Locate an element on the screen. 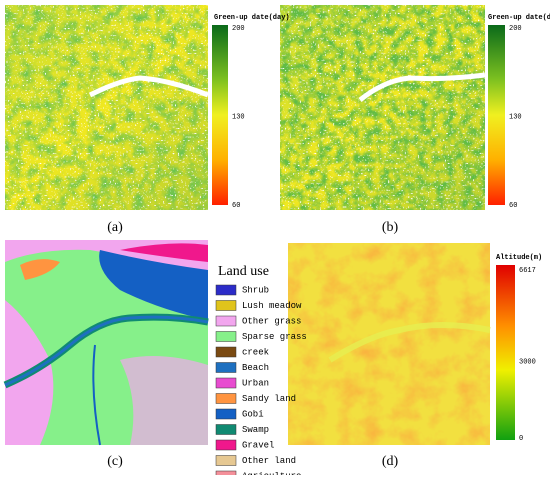 The width and height of the screenshot is (550, 480). colorbar-tick-label: 6617 is located at coordinates (527, 271).